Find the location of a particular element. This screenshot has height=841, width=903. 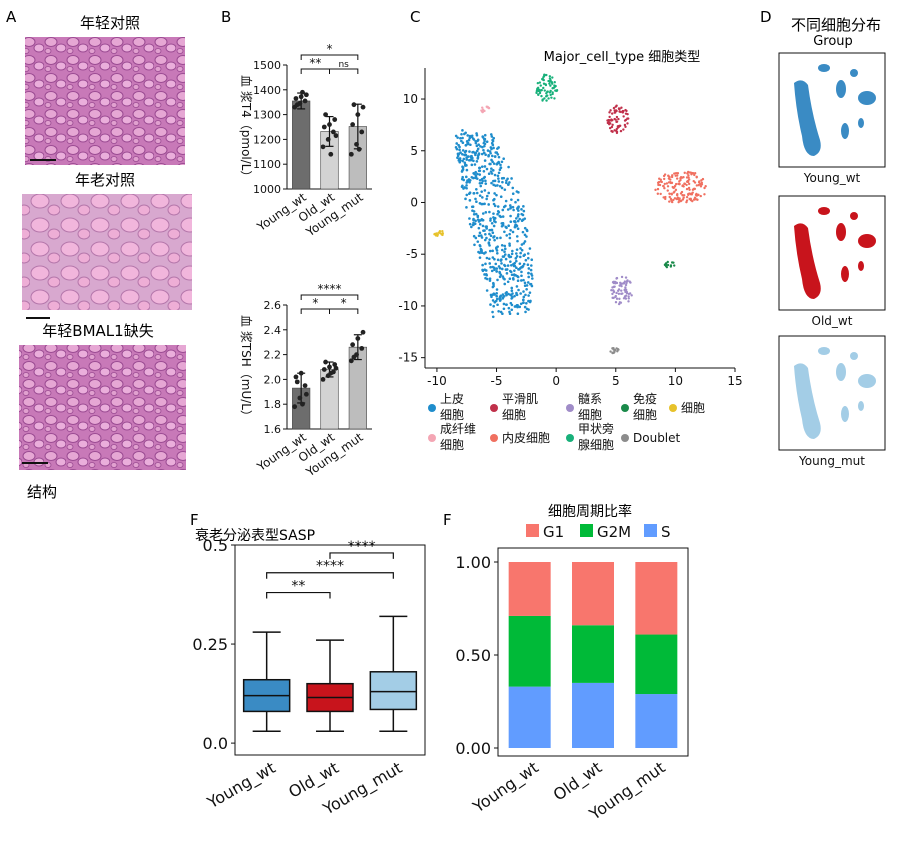

x-tick-label: Young_wt is located at coordinates (241, 785).